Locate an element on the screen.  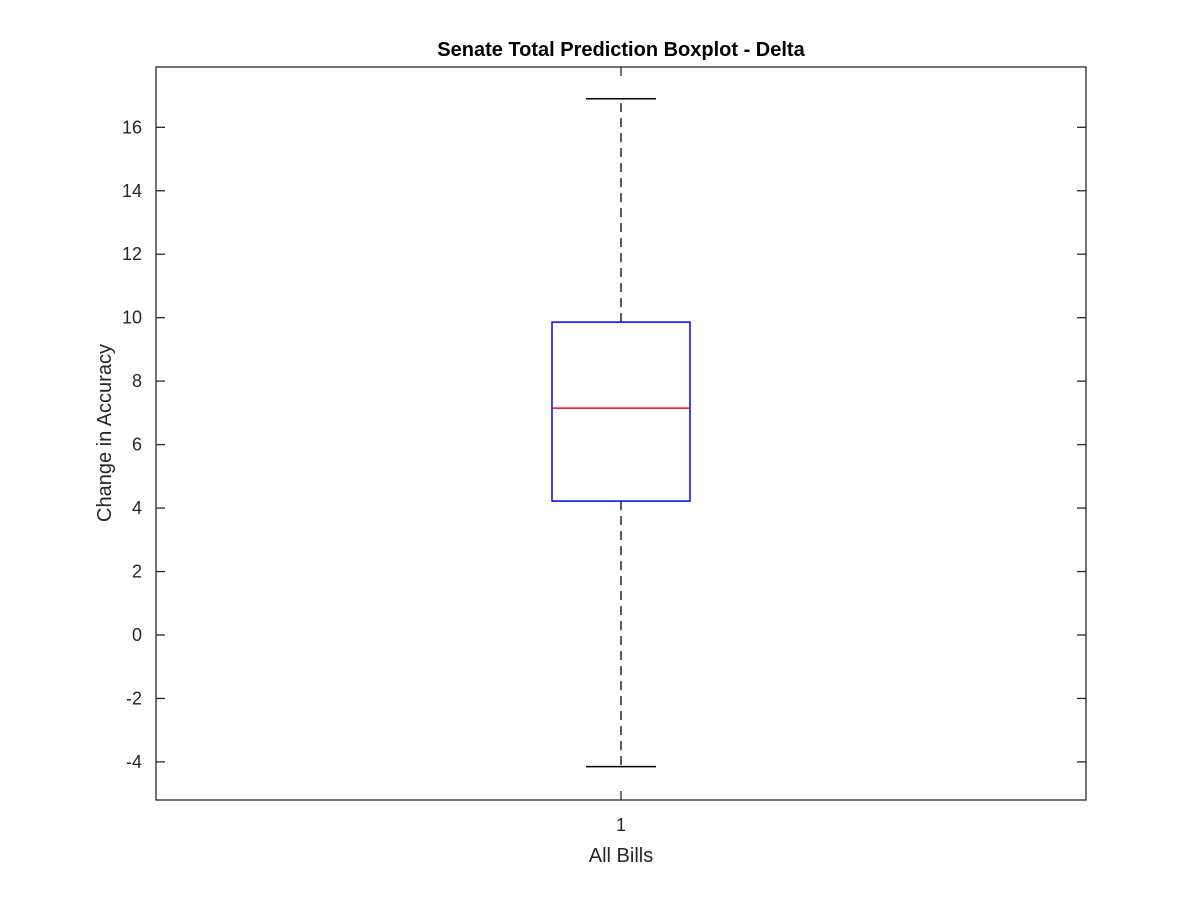
y-tick-label: 16 is located at coordinates (132, 127).